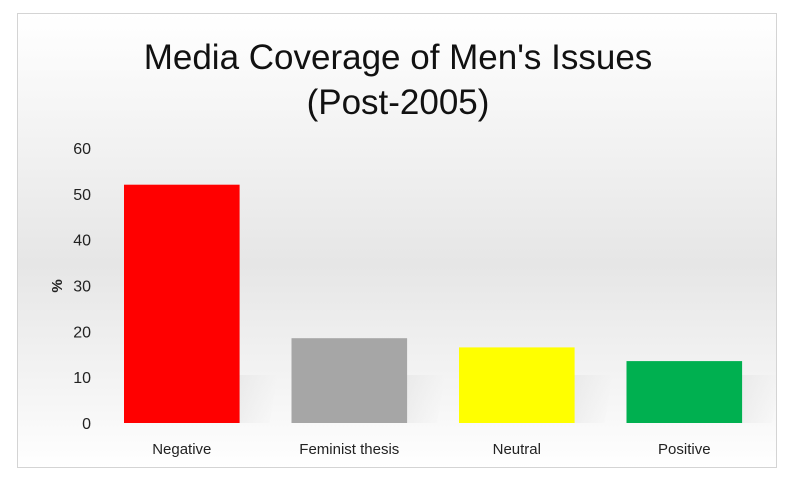 This screenshot has width=793, height=478. Describe the element at coordinates (82, 241) in the screenshot. I see `y-tick-label: 40` at that location.